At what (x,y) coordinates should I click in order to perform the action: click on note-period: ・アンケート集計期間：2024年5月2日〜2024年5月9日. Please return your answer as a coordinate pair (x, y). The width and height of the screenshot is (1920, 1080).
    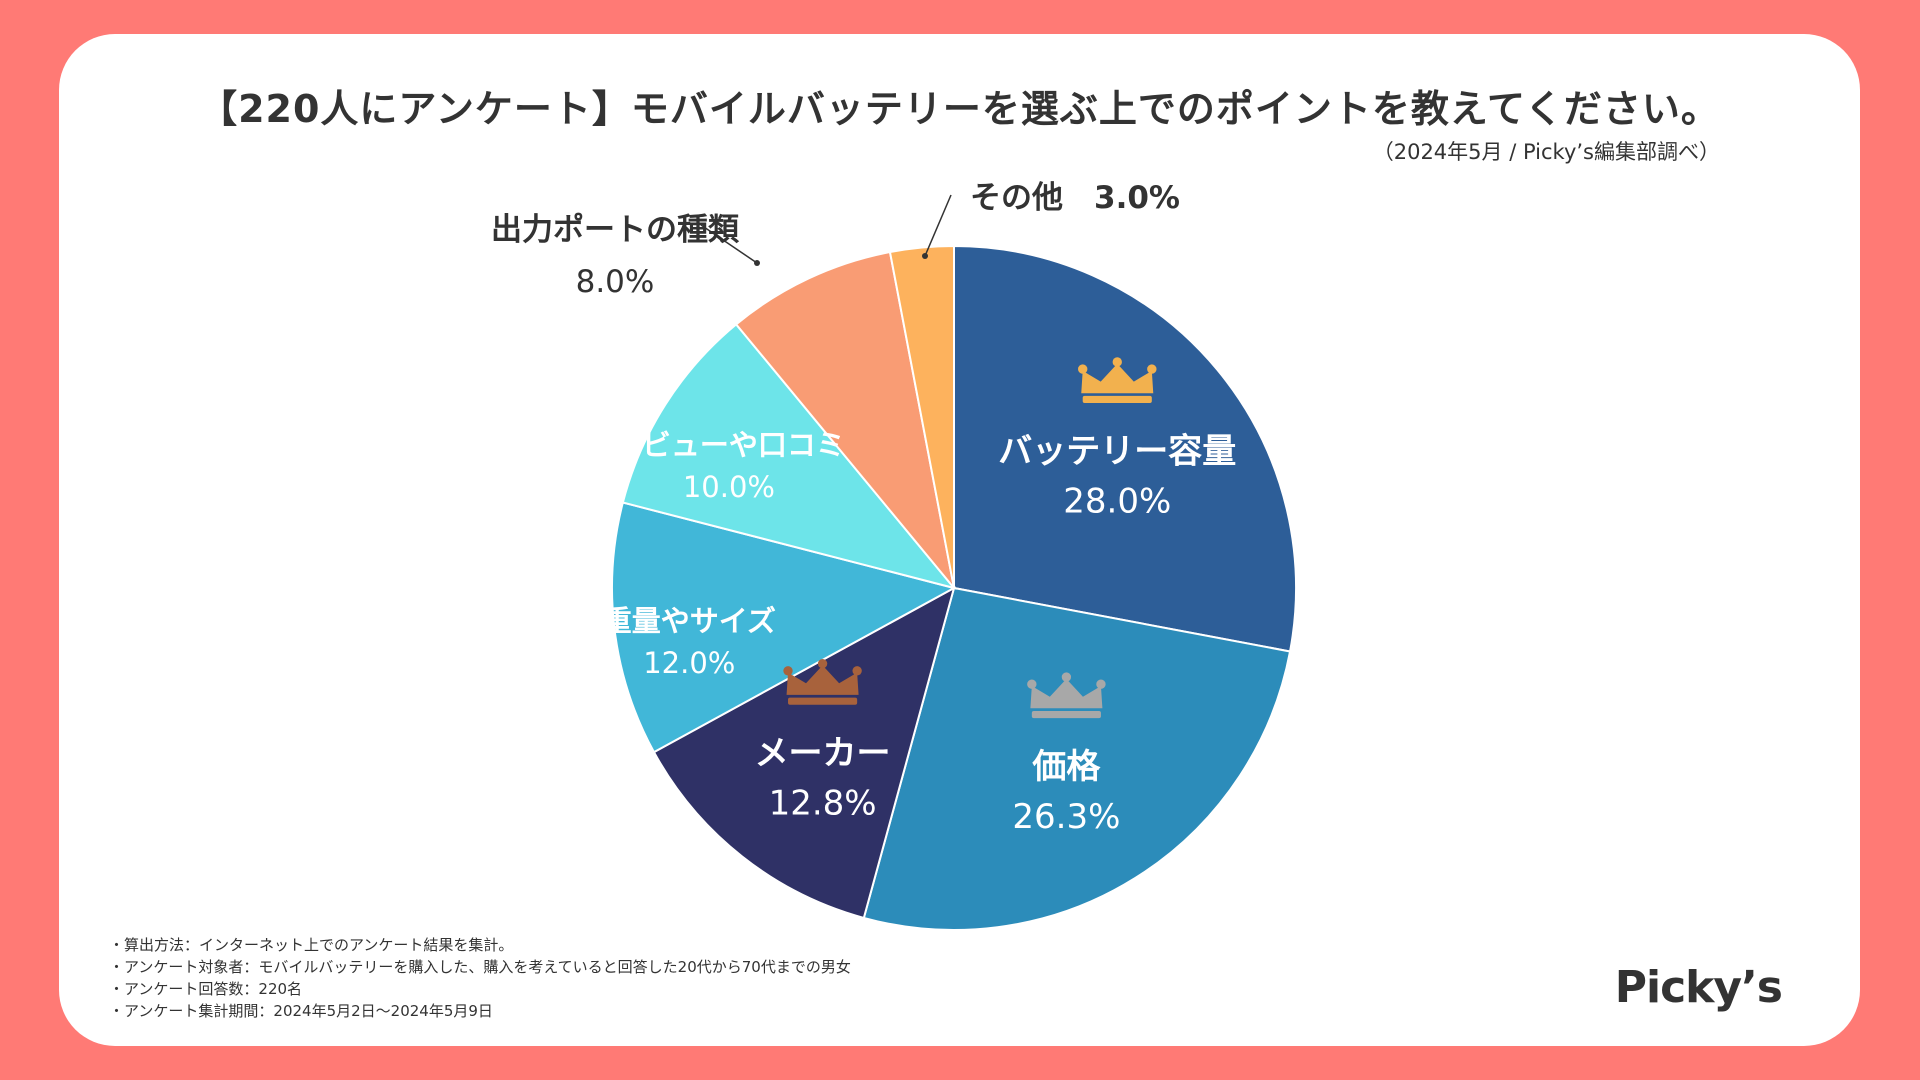
    Looking at the image, I should click on (301, 1011).